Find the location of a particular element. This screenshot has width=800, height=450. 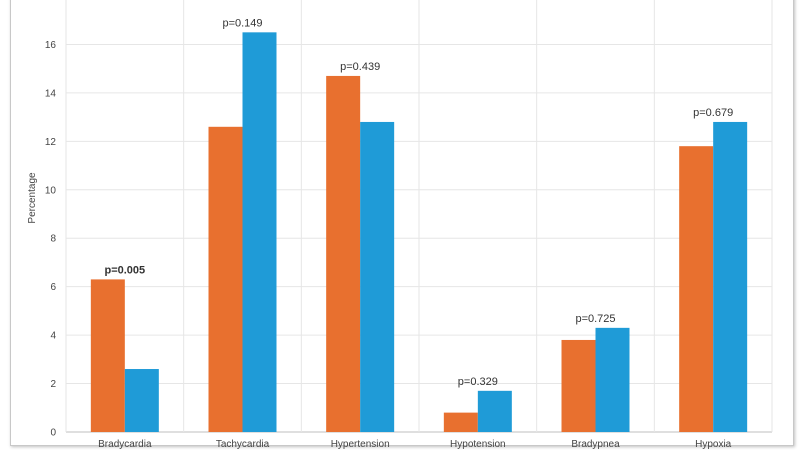

y-tick-label: 18 is located at coordinates (51, 1).